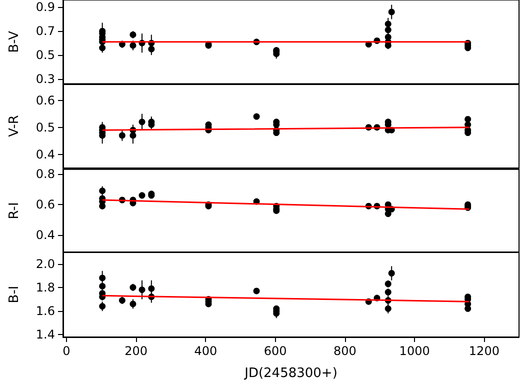  Describe the element at coordinates (136, 351) in the screenshot. I see `x-tick-label: 200` at that location.